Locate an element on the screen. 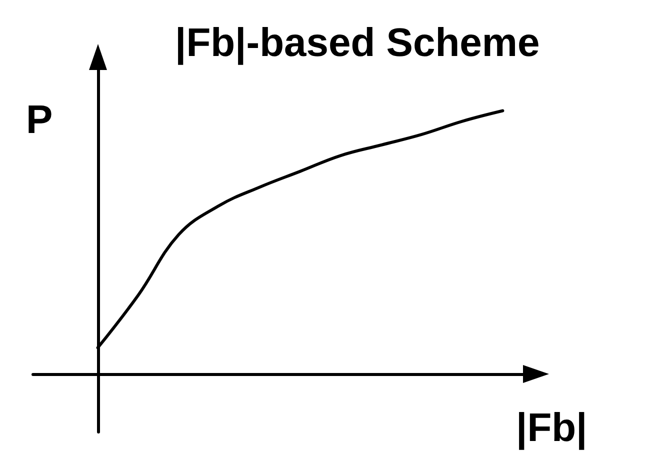 This screenshot has width=652, height=470. x-axis-title: |Fb| is located at coordinates (552, 428).